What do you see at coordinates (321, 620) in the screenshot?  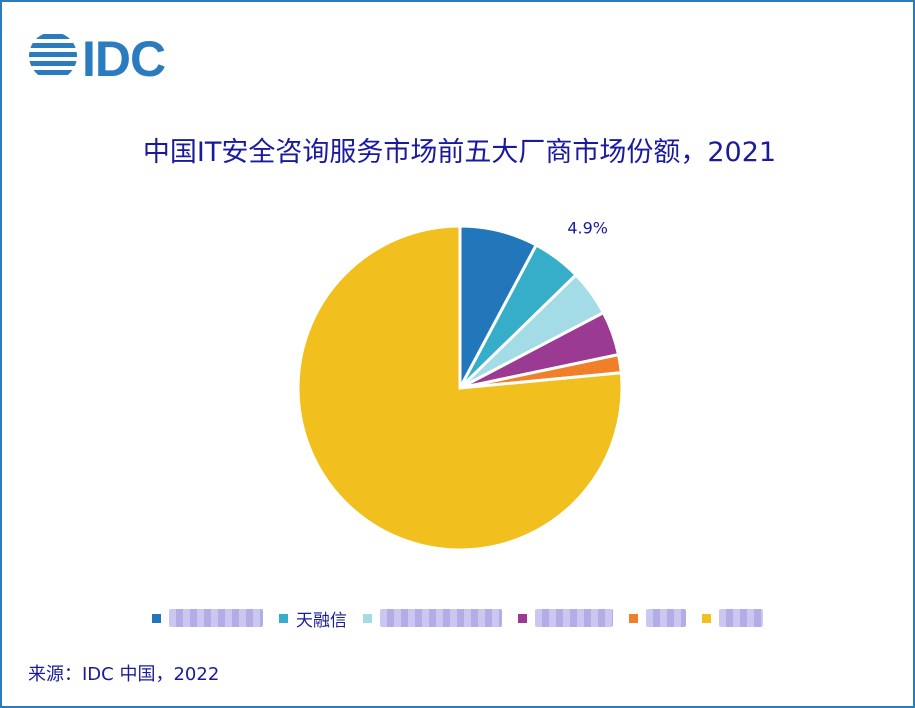 I see `legend-label: 天融信` at bounding box center [321, 620].